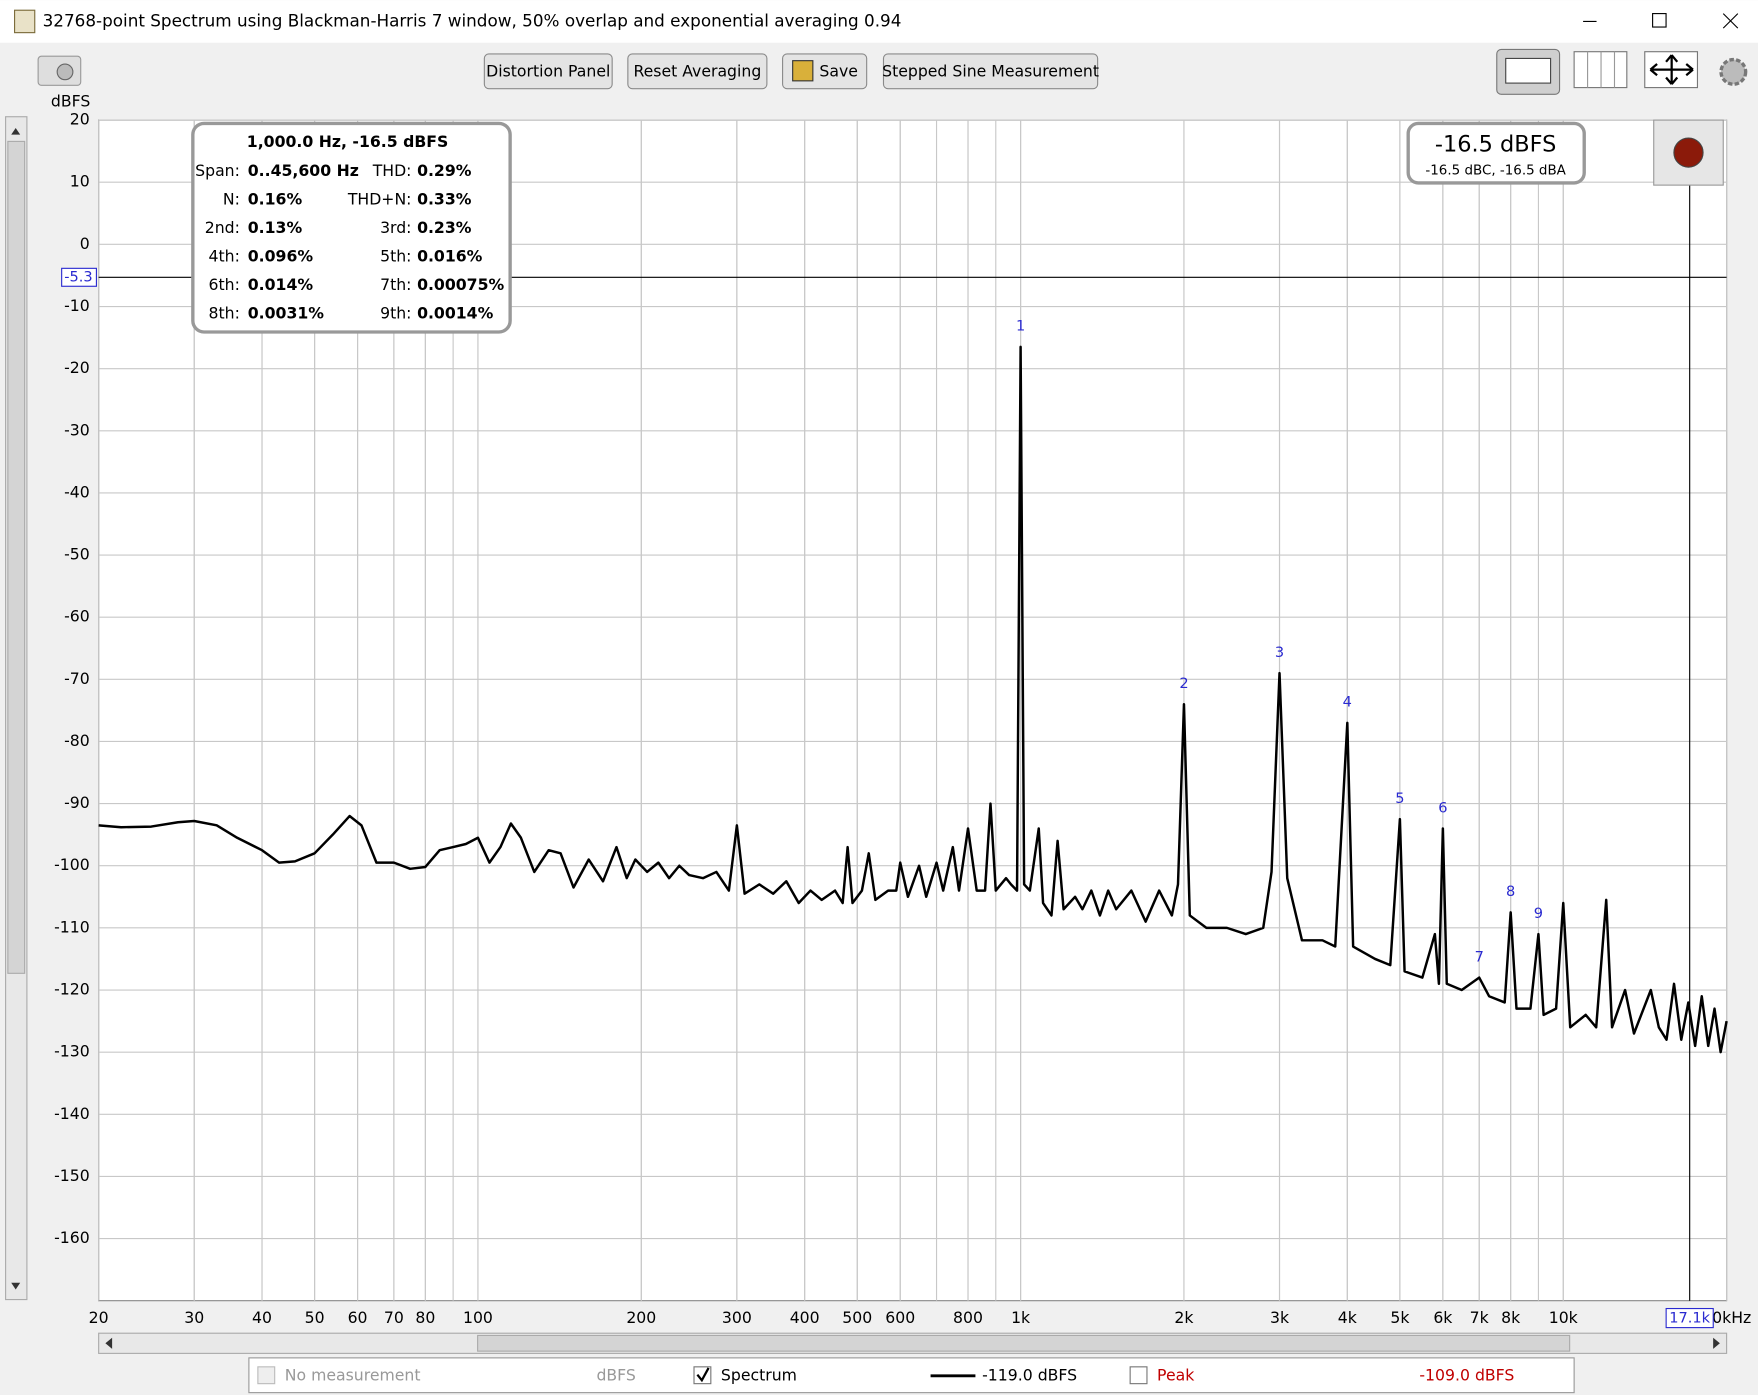 The image size is (1758, 1395). I want to click on y-tick-label: -90, so click(77, 802).